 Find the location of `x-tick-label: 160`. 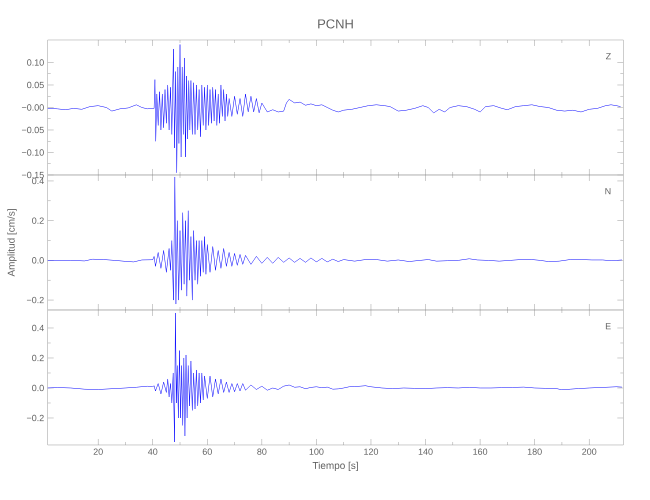

x-tick-label: 160 is located at coordinates (480, 451).